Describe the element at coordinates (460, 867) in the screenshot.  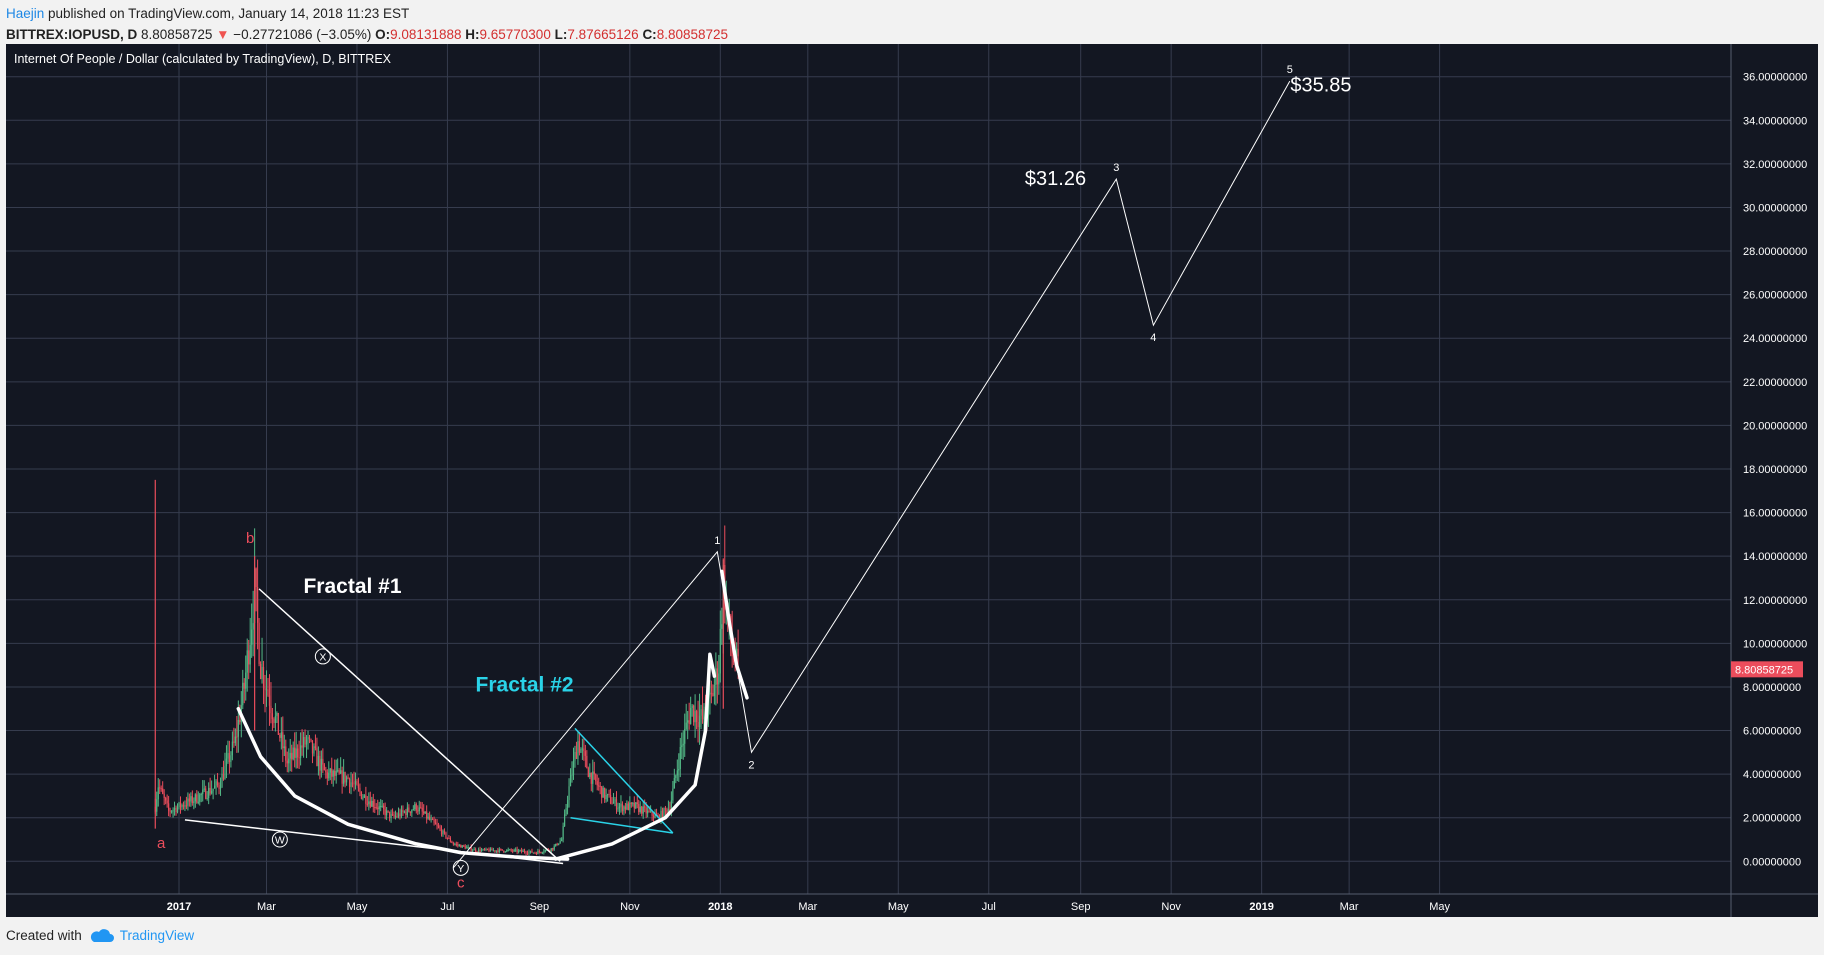
I see `circled-wave-marker` at that location.